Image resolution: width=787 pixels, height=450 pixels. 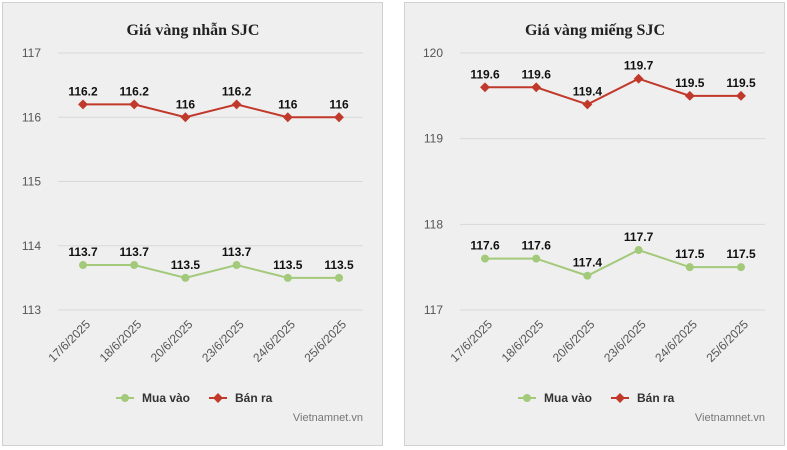 I want to click on chart-title: Giá vàng miếng SJC, so click(x=595, y=30).